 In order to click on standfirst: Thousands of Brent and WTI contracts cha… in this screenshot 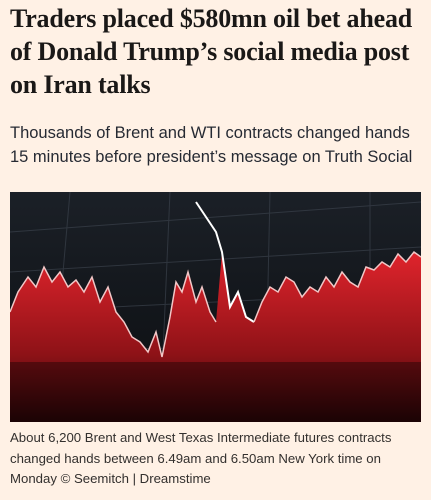, I will do `click(211, 145)`.